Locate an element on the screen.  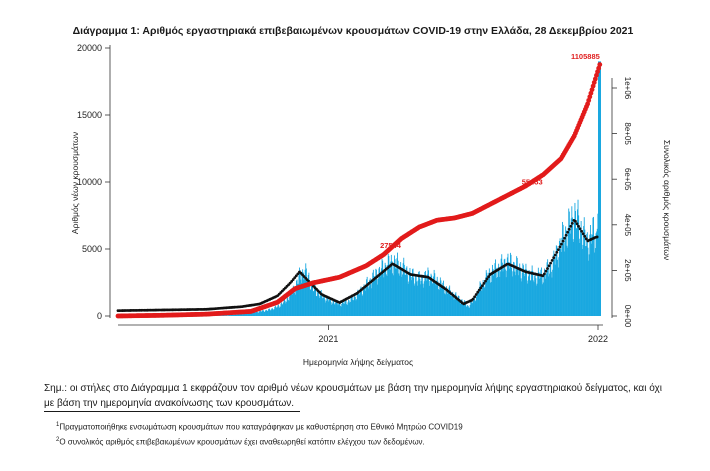
y-left-ticks: 0 5000 10000 15000 20000 is located at coordinates (93, 182).